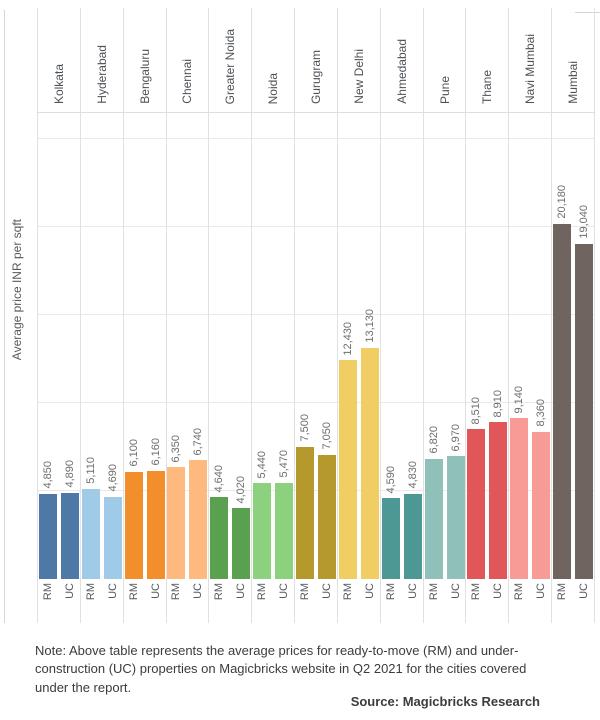 The height and width of the screenshot is (720, 600). Describe the element at coordinates (412, 536) in the screenshot. I see `bar-ahmedabad-uc` at that location.